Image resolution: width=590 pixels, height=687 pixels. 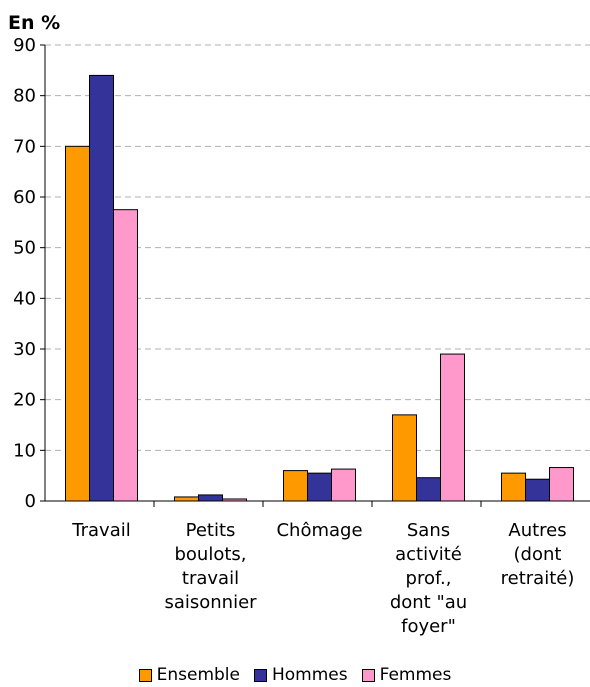 I want to click on x-tick-label: Autres (dont retraité), so click(x=538, y=554).